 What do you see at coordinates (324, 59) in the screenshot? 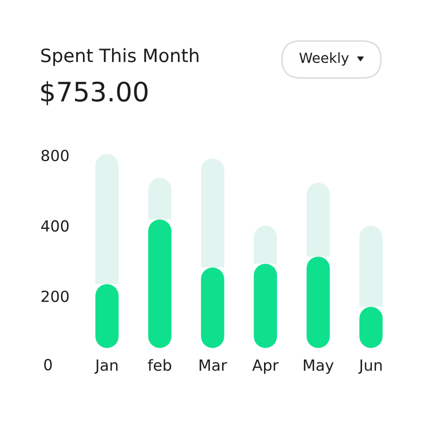
I see `text: Weekly` at bounding box center [324, 59].